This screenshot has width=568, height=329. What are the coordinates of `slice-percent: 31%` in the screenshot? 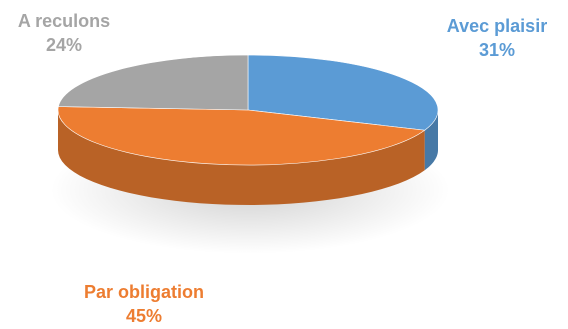 It's located at (497, 50).